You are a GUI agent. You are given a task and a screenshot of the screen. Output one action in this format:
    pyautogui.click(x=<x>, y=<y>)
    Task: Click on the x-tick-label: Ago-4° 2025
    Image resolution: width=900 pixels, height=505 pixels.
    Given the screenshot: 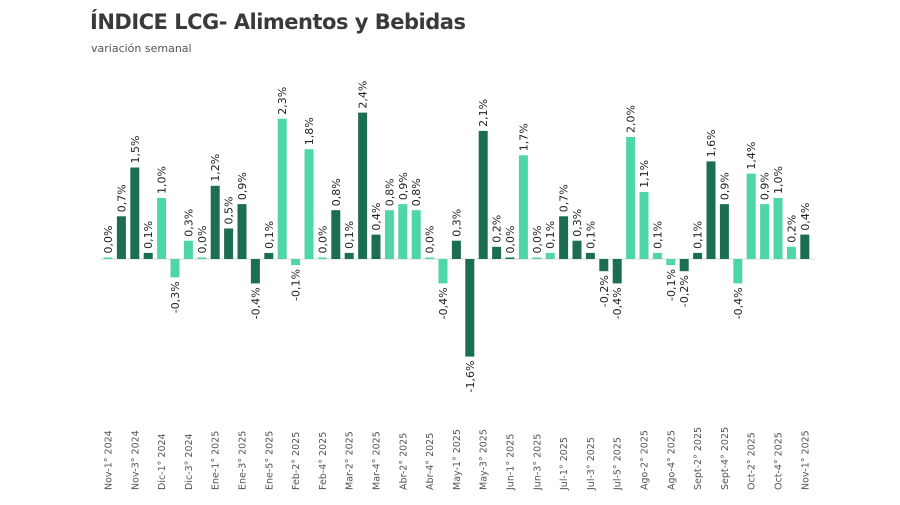 What is the action you would take?
    pyautogui.click(x=671, y=460)
    